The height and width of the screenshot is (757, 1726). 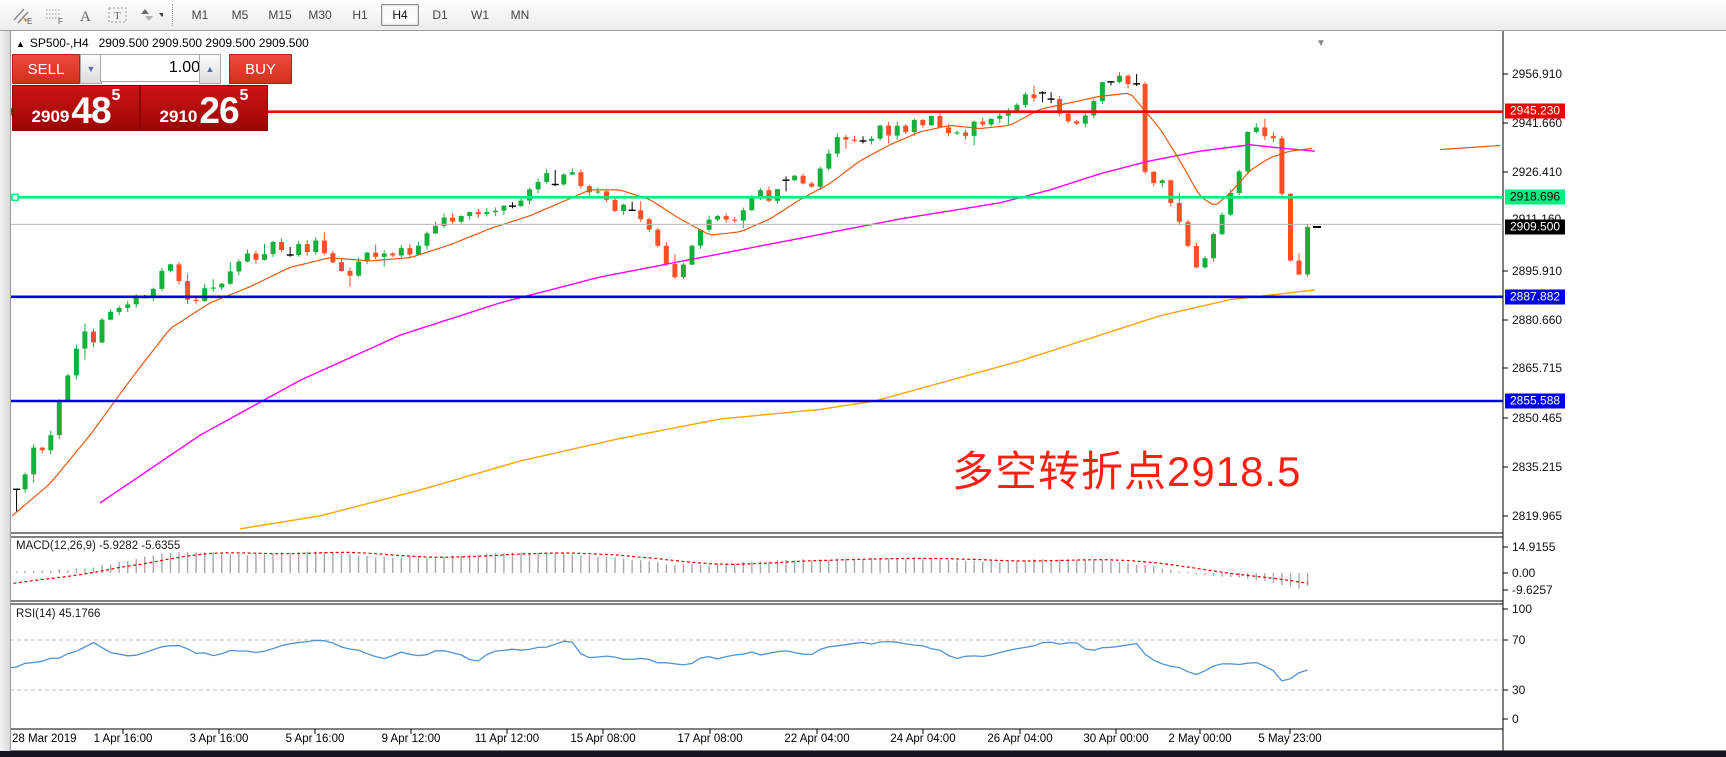 I want to click on bid-price-badge: 2909.500, so click(x=1535, y=227).